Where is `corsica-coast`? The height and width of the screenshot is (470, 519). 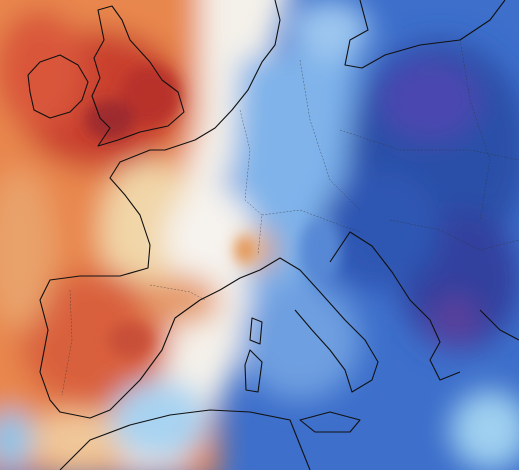 corsica-coast is located at coordinates (256, 331).